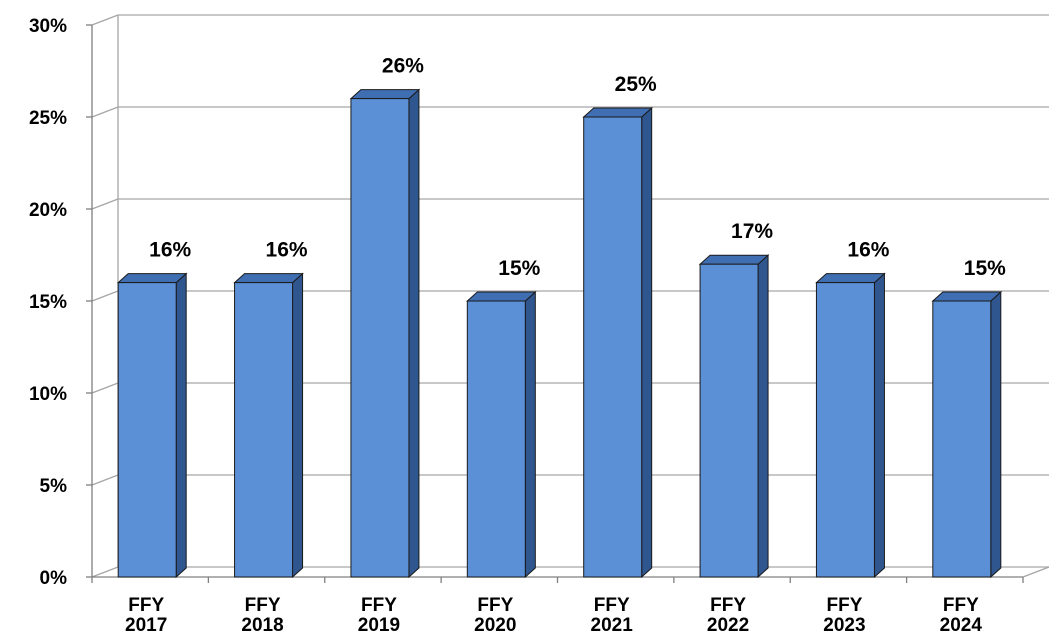 This screenshot has width=1049, height=634. I want to click on y-tick-label: 0%, so click(54, 578).